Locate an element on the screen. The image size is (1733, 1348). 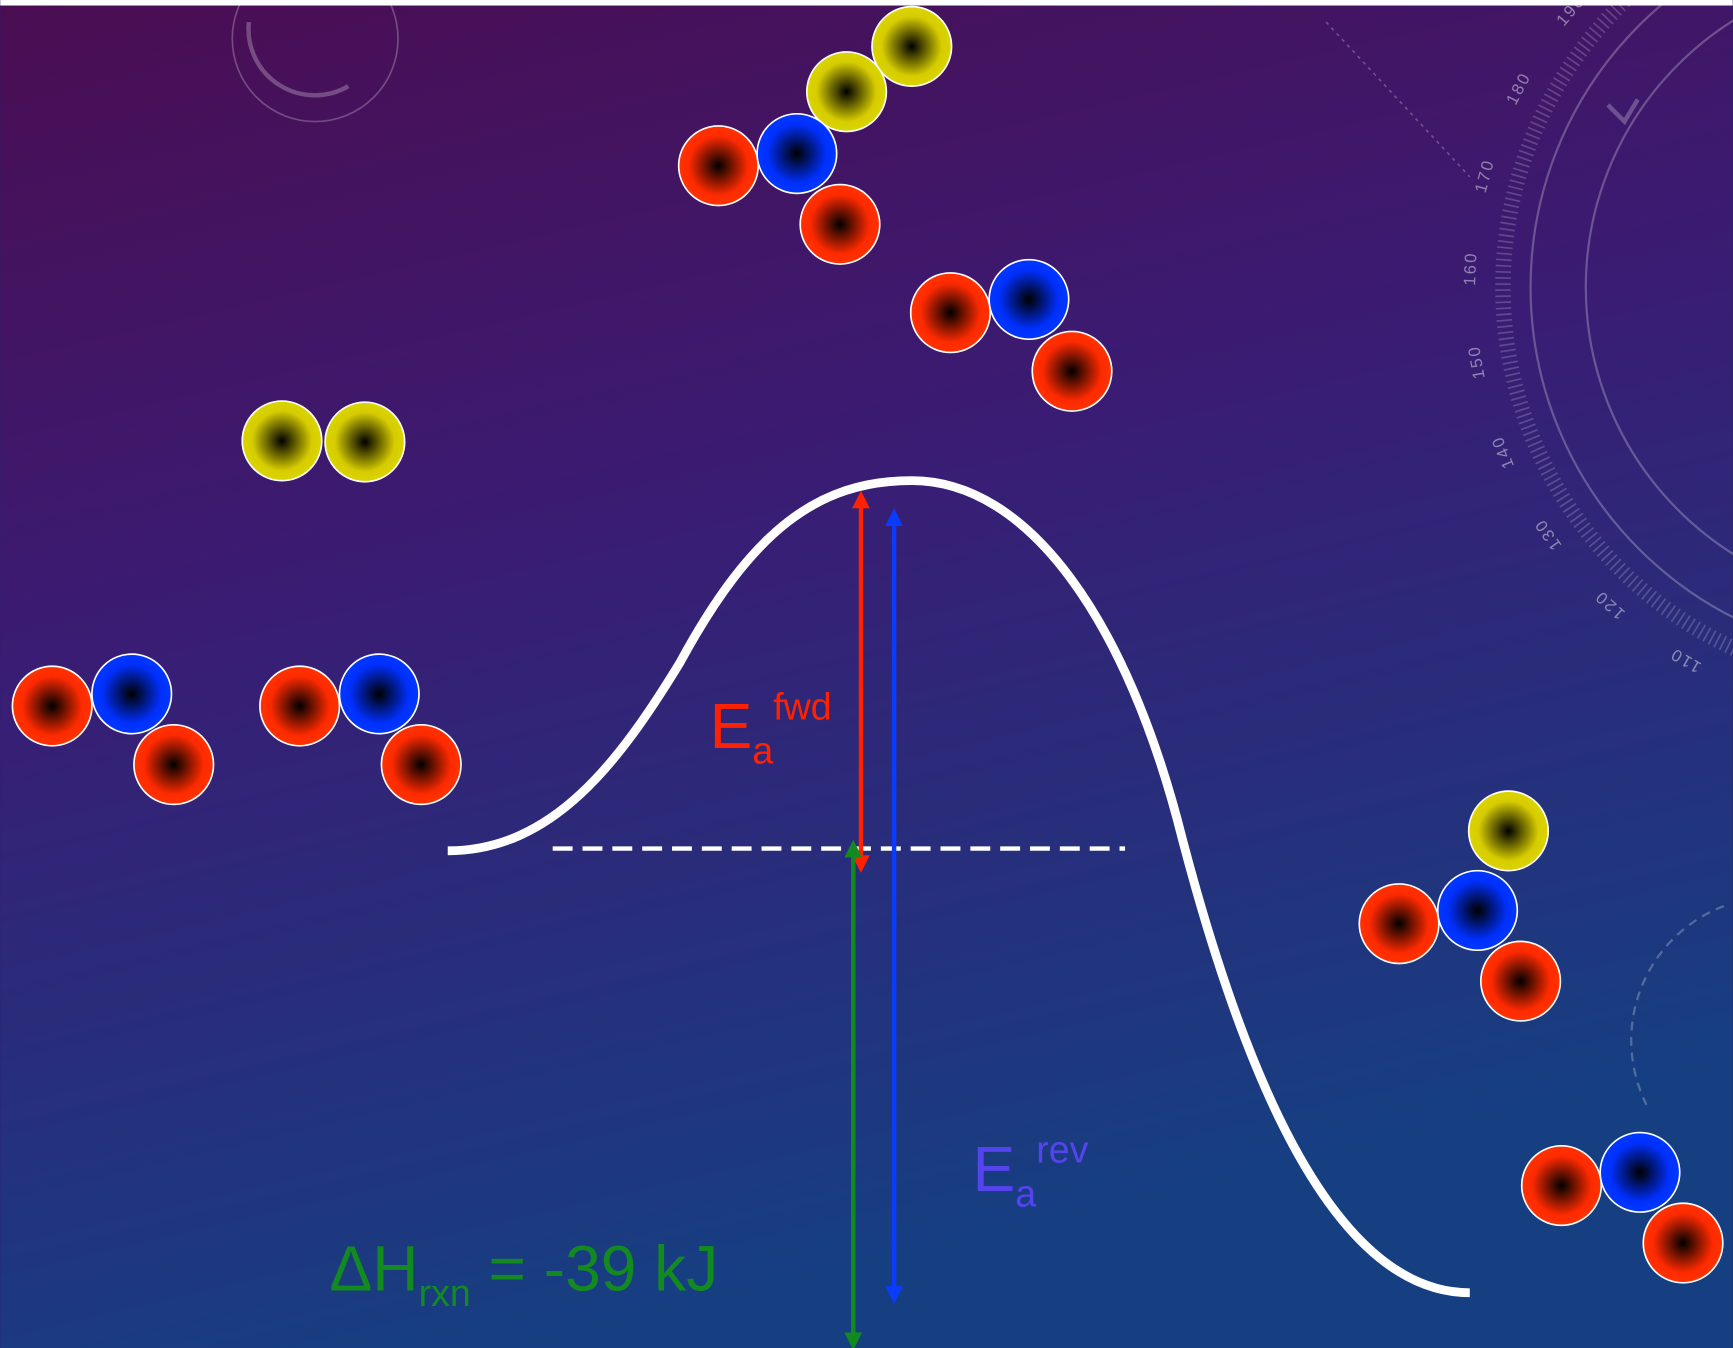
ea-rev-main: E is located at coordinates (994, 1169).